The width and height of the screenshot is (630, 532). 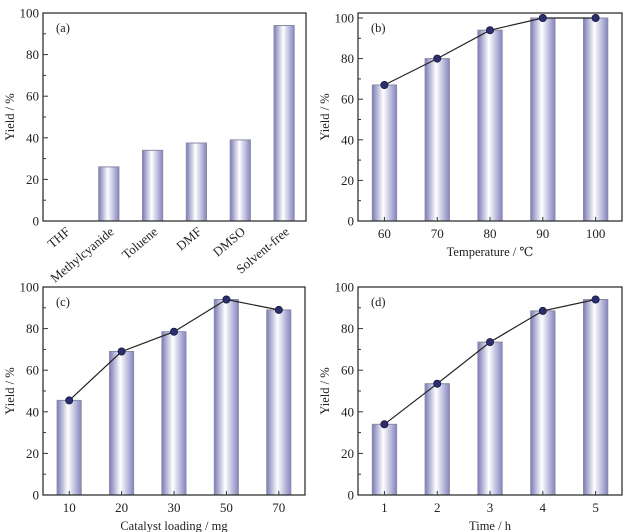 What do you see at coordinates (140, 243) in the screenshot?
I see `x-tick-label: Toluene` at bounding box center [140, 243].